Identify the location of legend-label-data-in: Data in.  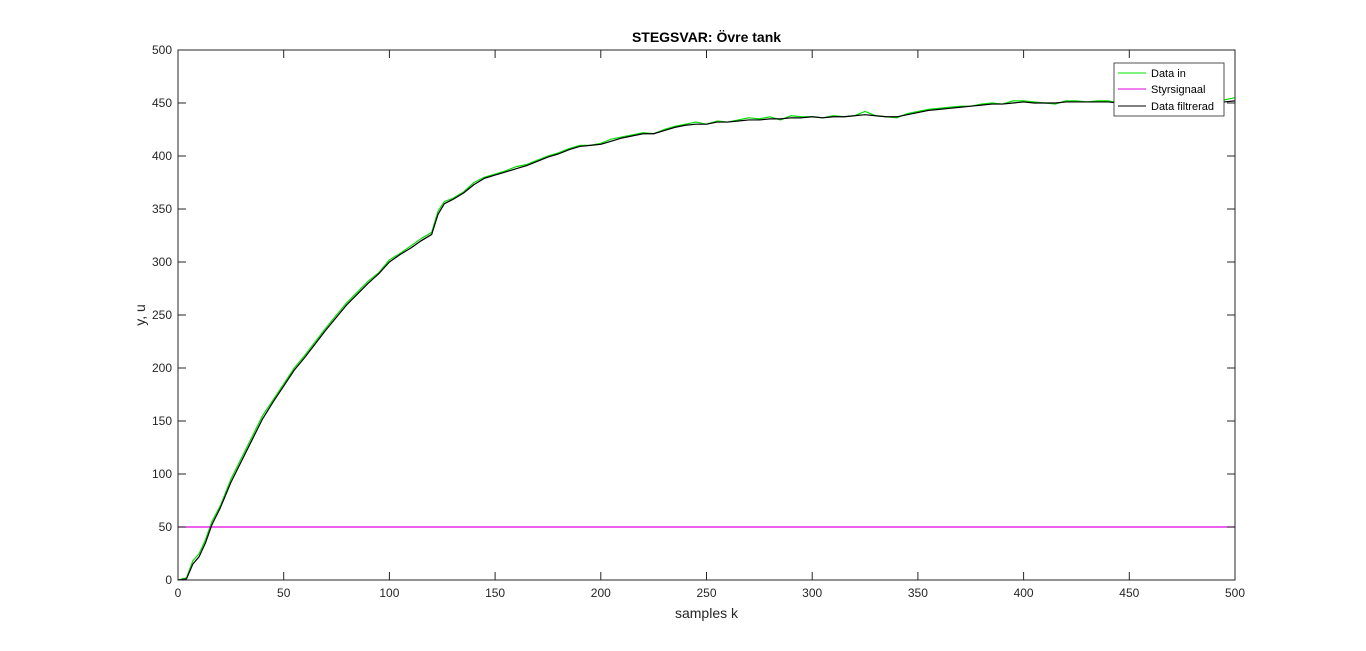
(1168, 74).